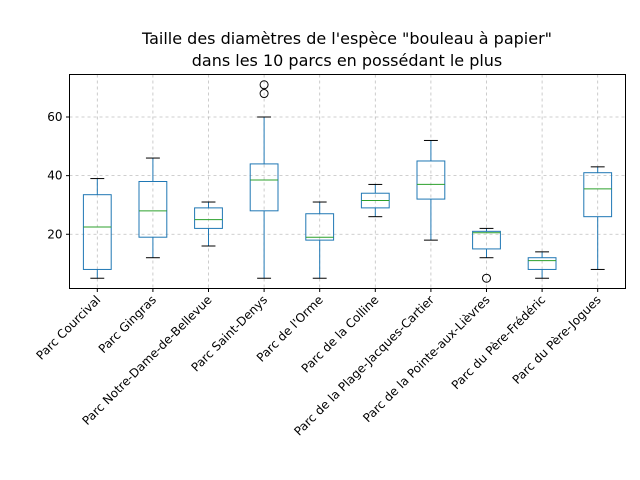  I want to click on chart-title-line-2: dans les 10 parcs en possédant le plus, so click(347, 60).